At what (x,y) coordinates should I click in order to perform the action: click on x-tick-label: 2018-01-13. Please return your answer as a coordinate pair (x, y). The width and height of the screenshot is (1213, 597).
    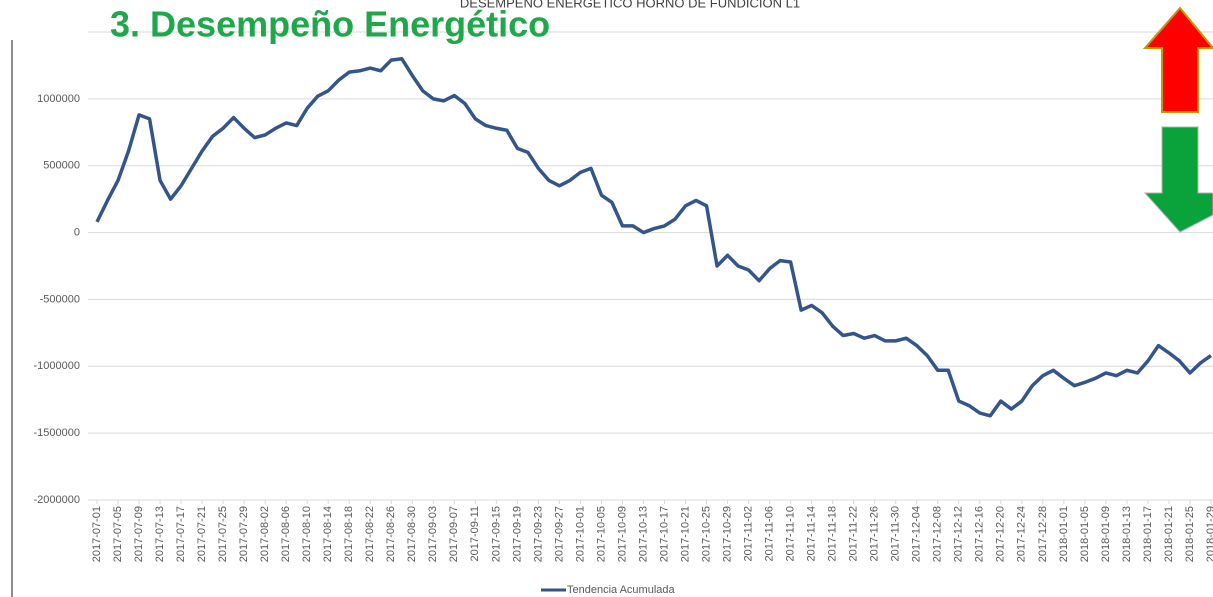
    Looking at the image, I should click on (1127, 534).